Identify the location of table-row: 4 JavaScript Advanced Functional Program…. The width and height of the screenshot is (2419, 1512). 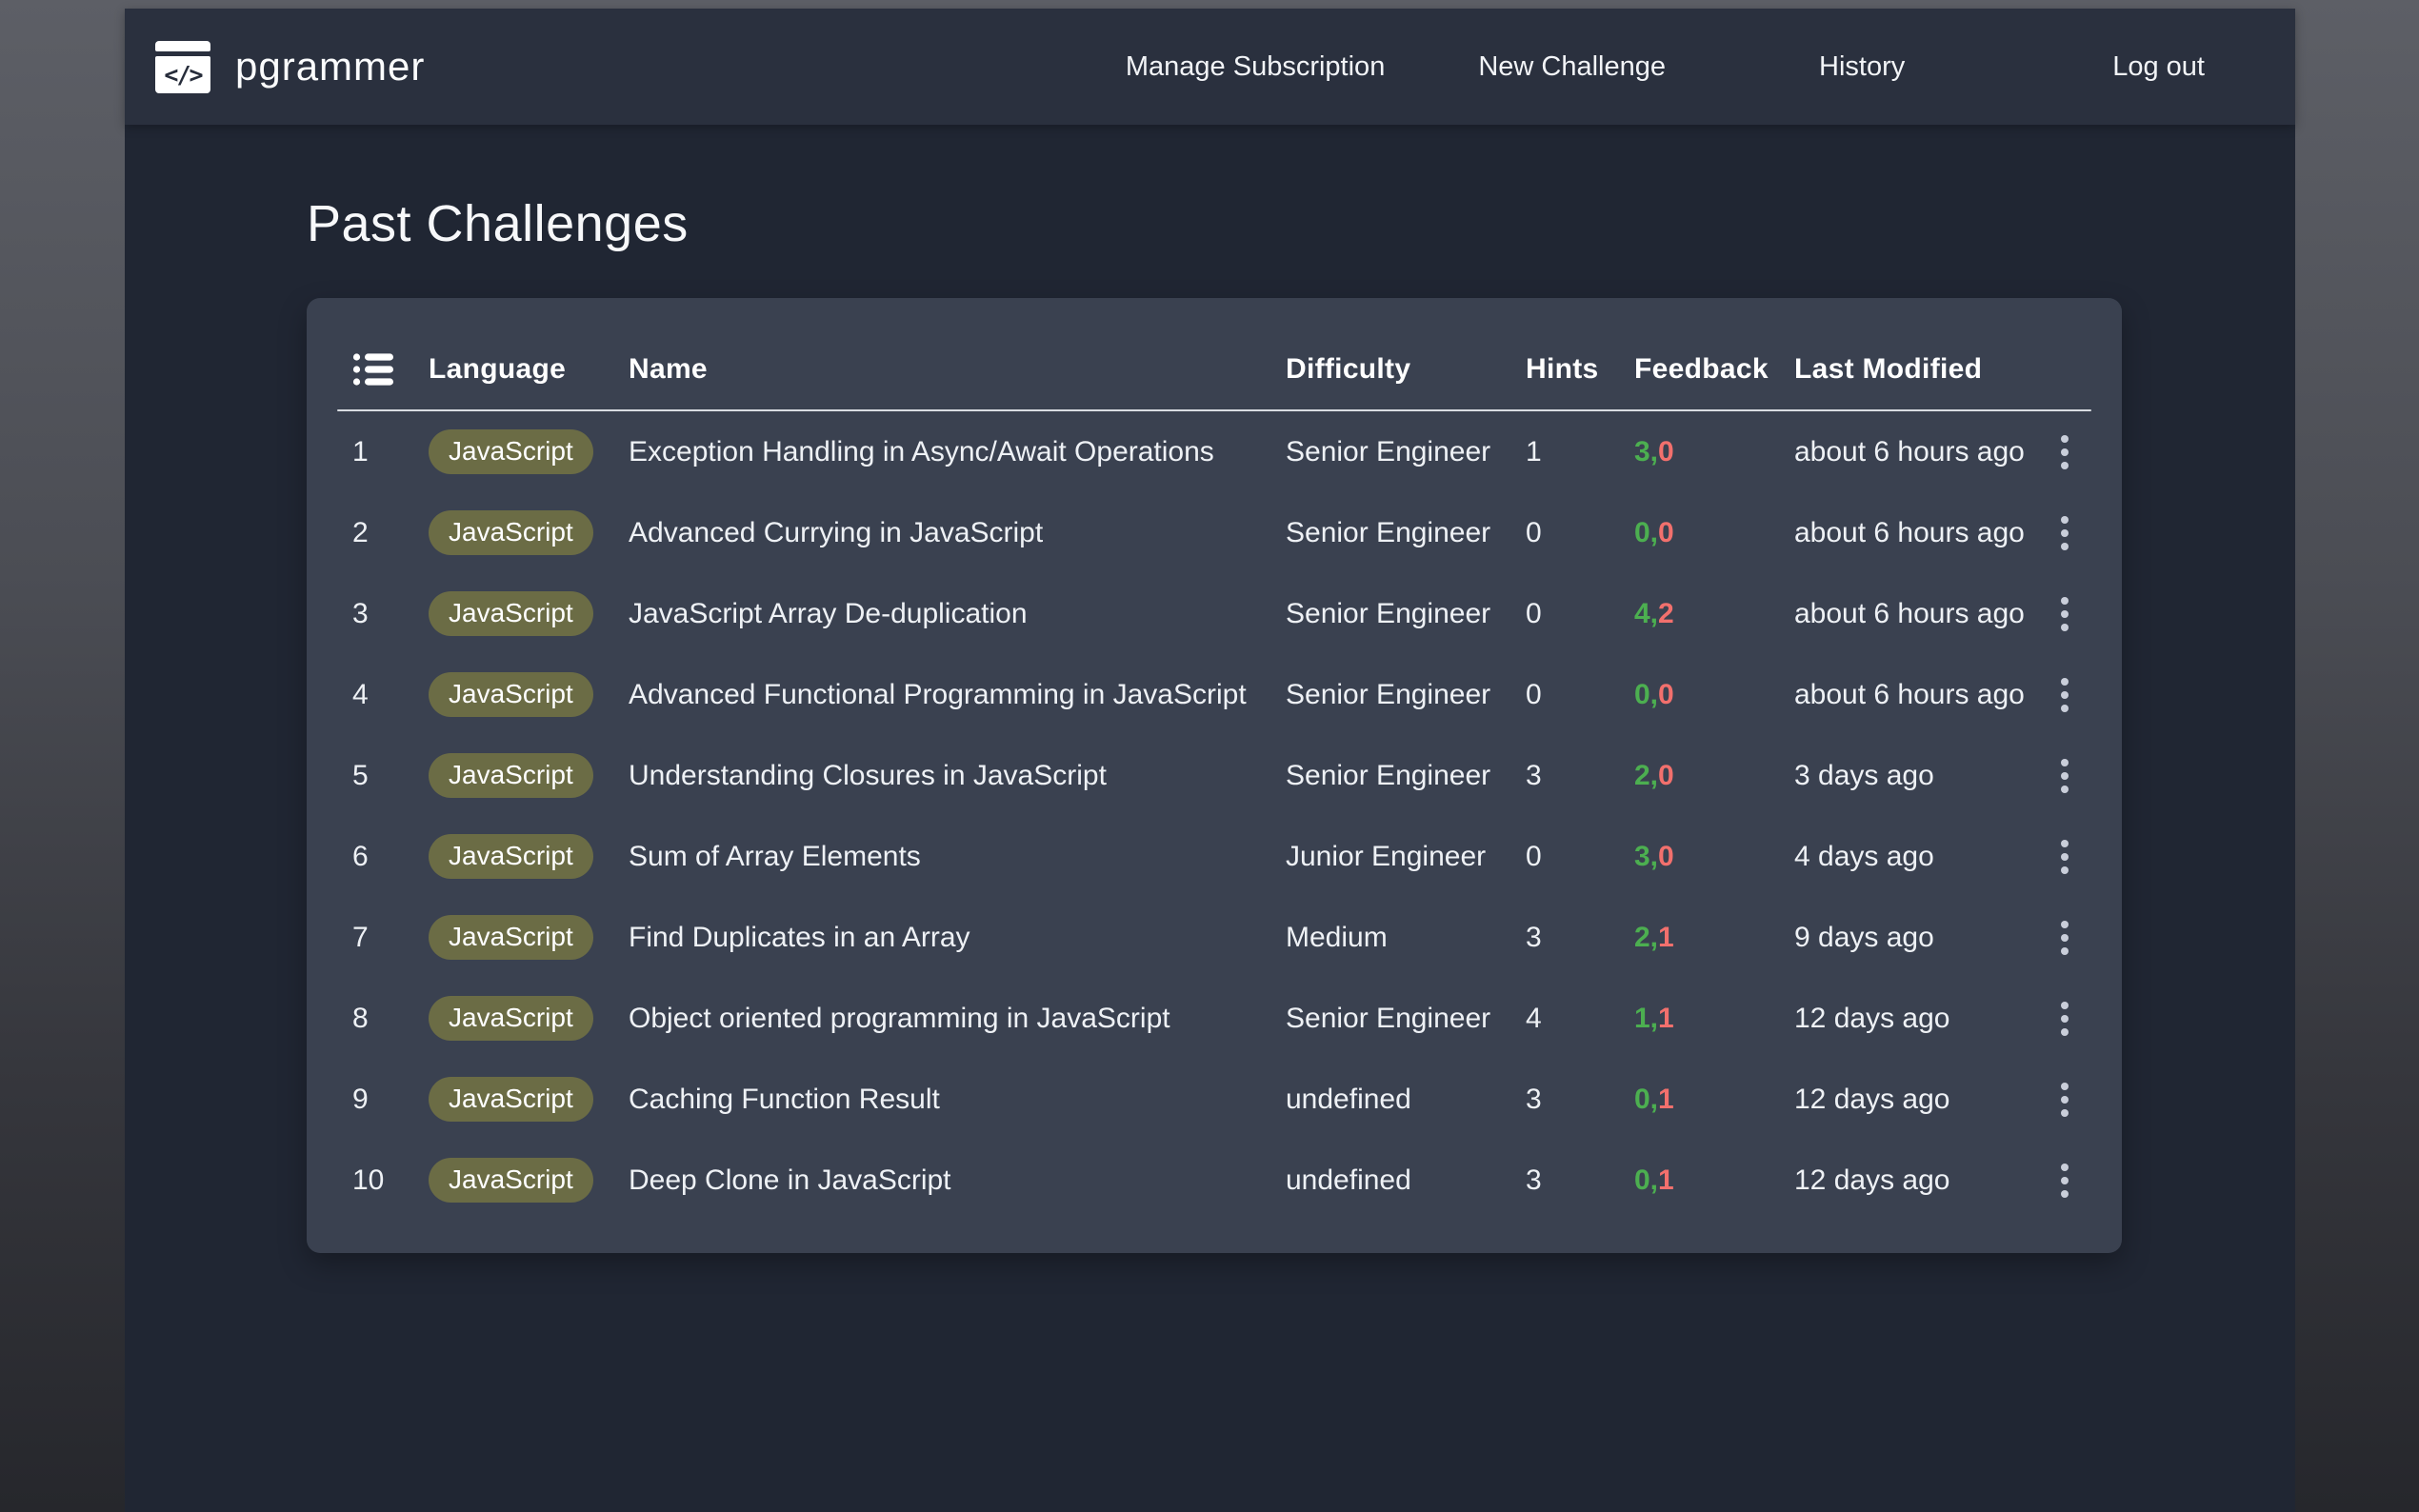
(1214, 694).